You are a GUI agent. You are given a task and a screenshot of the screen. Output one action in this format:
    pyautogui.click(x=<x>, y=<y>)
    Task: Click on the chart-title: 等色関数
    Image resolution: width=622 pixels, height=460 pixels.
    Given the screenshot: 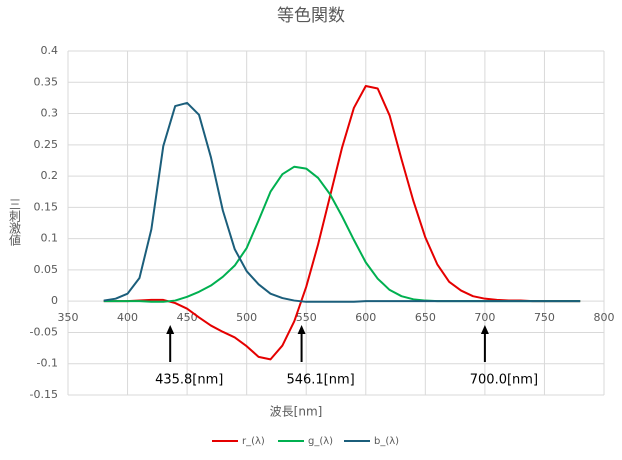 What is the action you would take?
    pyautogui.click(x=311, y=16)
    